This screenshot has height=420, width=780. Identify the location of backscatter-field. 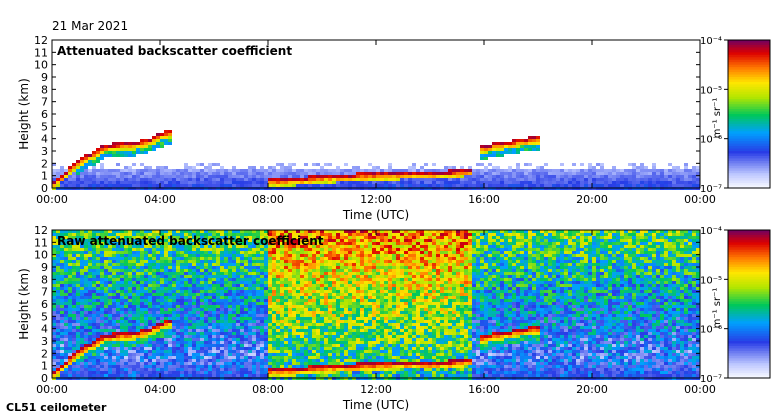
(376, 160).